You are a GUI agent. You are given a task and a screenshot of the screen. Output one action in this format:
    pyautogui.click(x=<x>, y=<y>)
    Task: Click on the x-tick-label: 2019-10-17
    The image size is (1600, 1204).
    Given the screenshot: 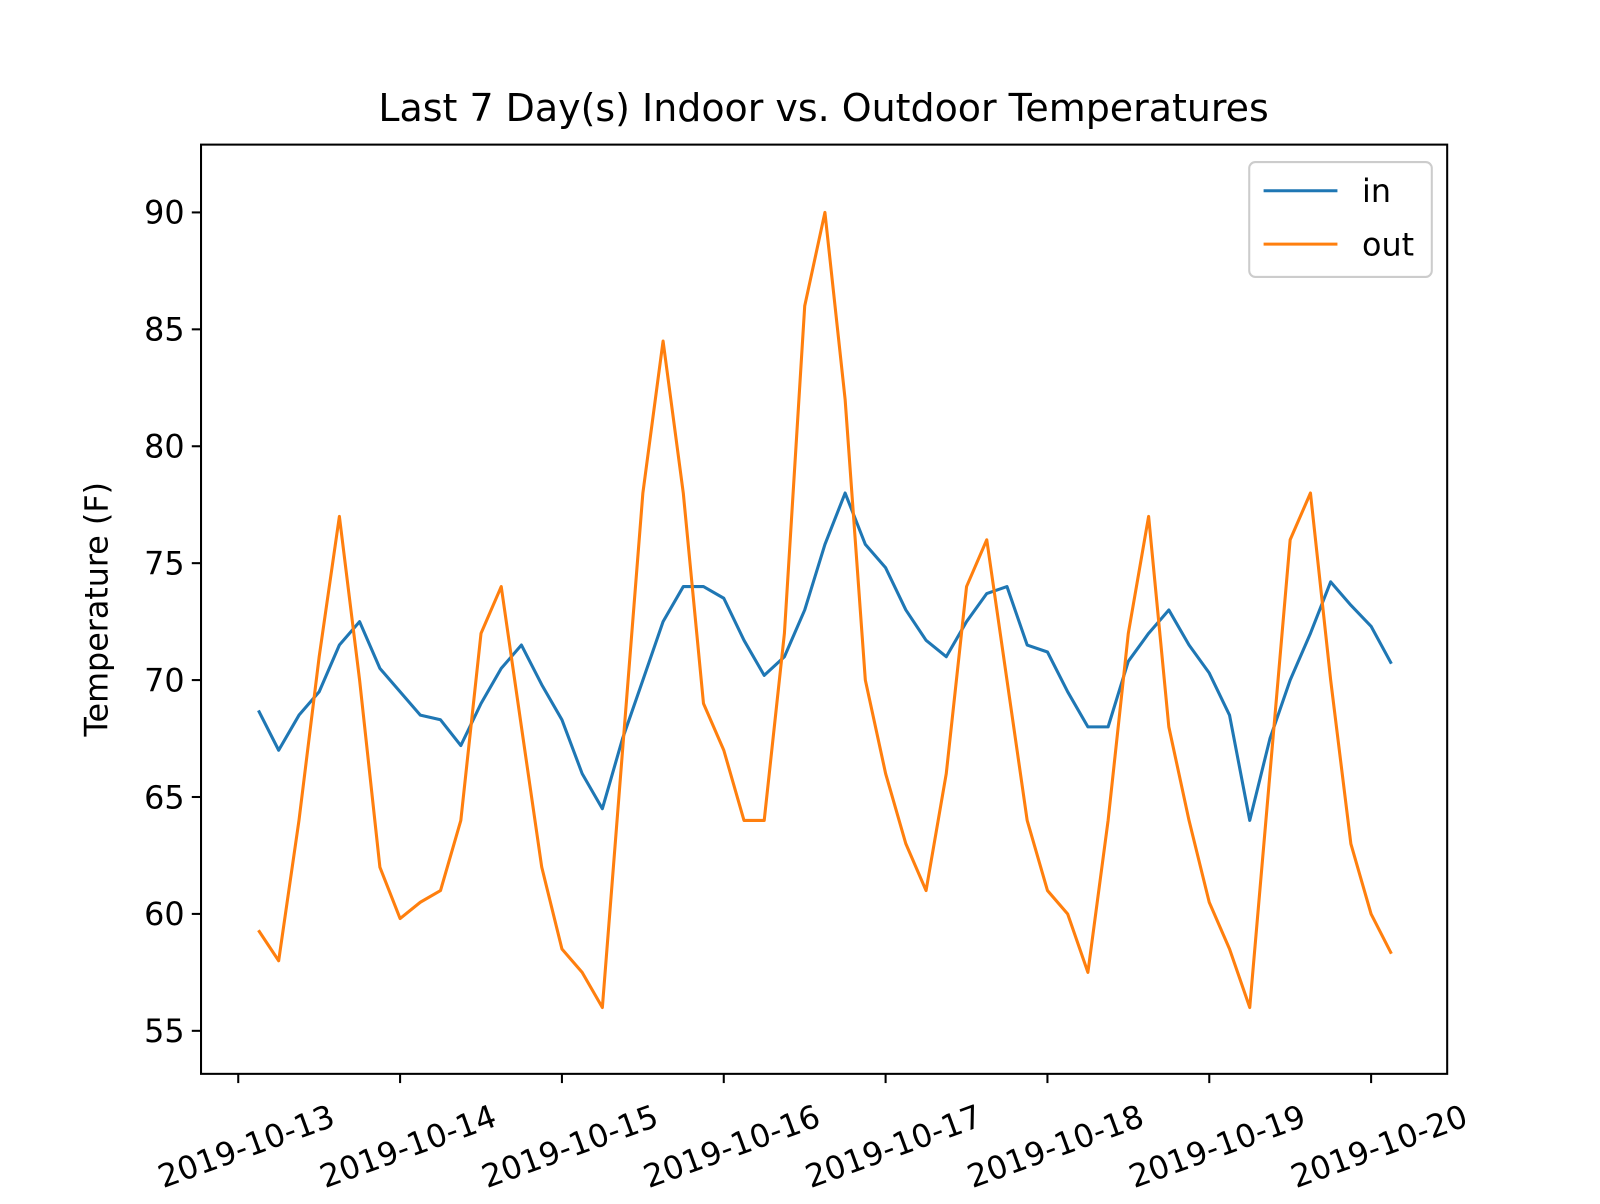 What is the action you would take?
    pyautogui.click(x=894, y=1147)
    